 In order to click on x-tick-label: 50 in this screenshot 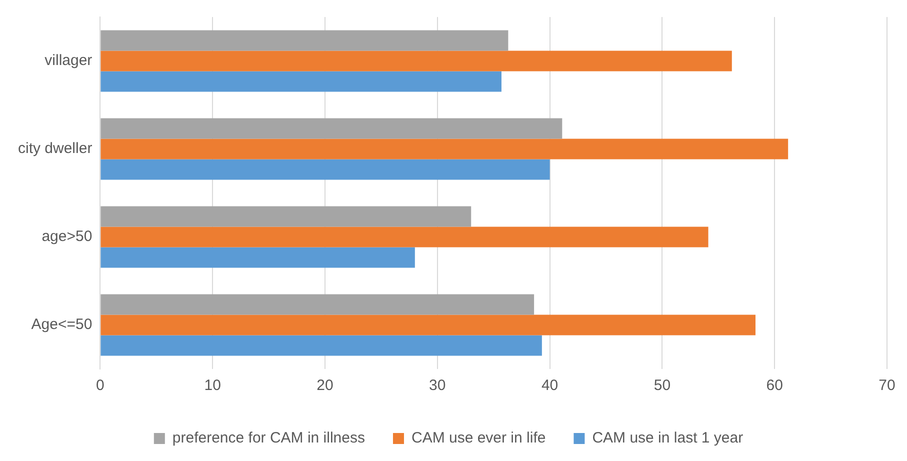, I will do `click(662, 385)`.